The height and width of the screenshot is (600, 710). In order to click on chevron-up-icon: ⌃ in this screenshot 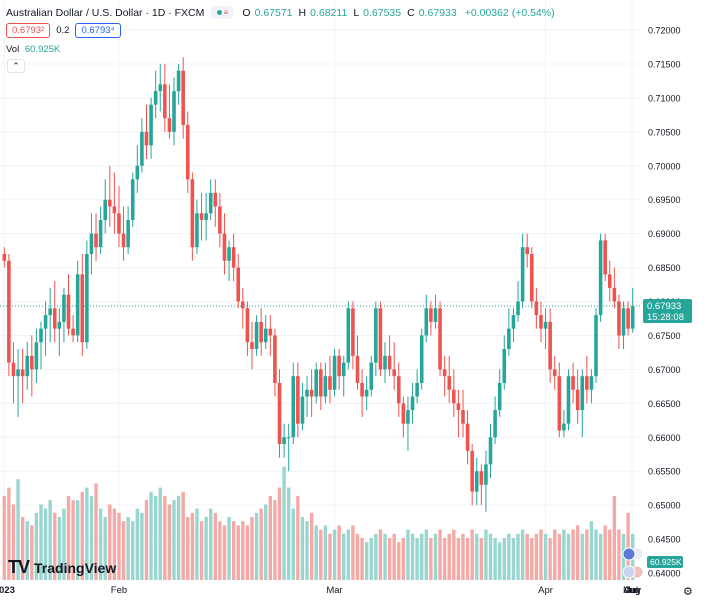, I will do `click(16, 66)`.